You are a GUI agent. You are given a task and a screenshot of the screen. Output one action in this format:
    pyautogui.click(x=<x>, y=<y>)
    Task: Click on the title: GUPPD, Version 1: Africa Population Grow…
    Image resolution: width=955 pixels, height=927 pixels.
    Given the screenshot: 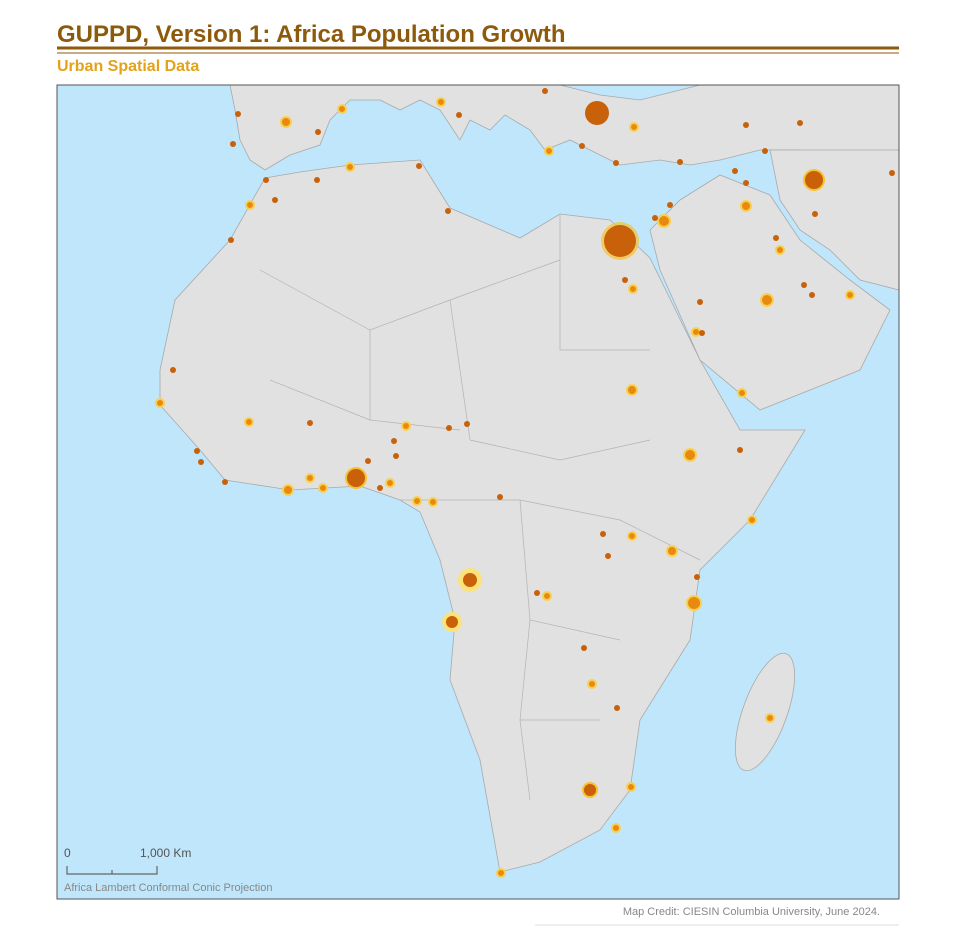 What is the action you would take?
    pyautogui.click(x=311, y=34)
    